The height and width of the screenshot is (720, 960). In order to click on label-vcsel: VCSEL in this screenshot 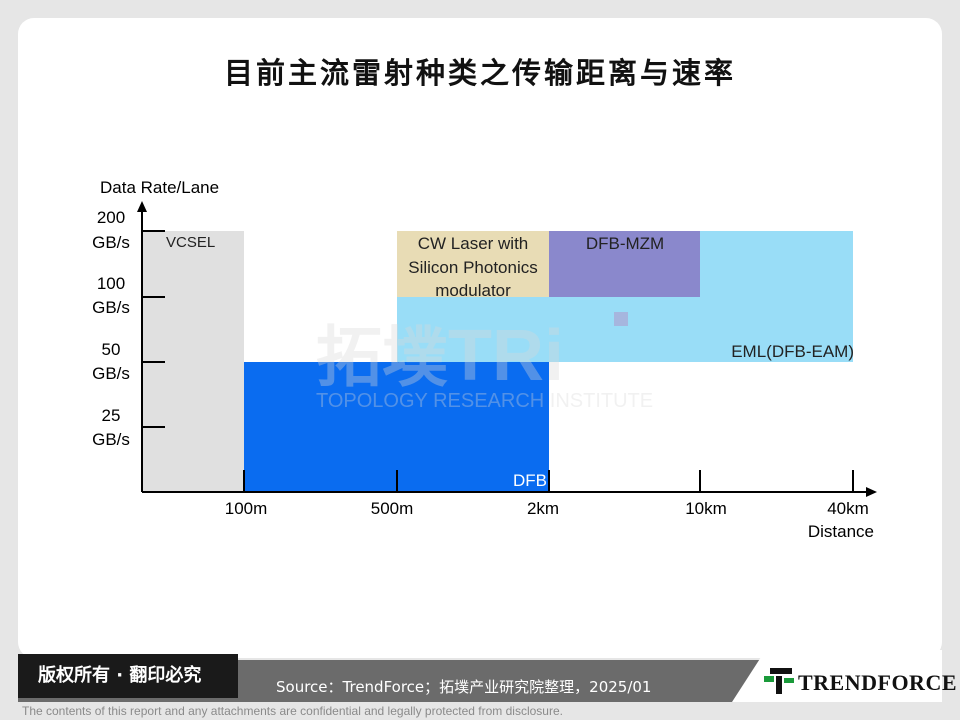, I will do `click(190, 242)`.